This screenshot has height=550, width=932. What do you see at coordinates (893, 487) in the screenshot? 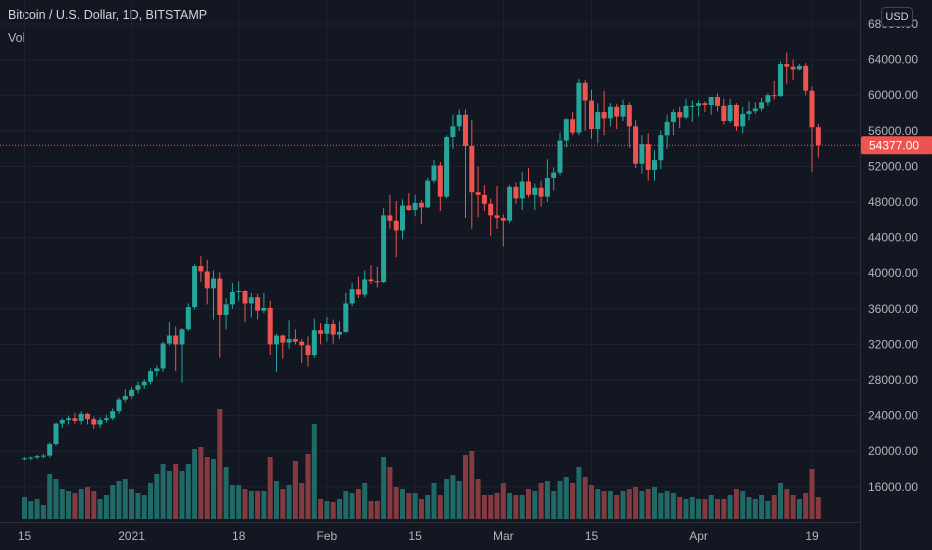
I see `y-tick-label: 16000.00` at bounding box center [893, 487].